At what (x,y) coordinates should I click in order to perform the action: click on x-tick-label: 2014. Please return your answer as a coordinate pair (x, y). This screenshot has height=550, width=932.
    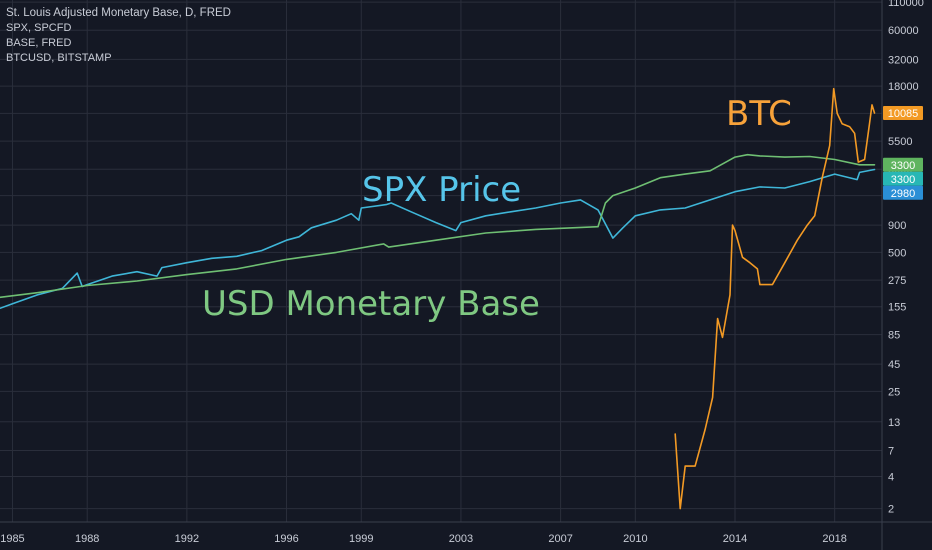
    Looking at the image, I should click on (735, 539).